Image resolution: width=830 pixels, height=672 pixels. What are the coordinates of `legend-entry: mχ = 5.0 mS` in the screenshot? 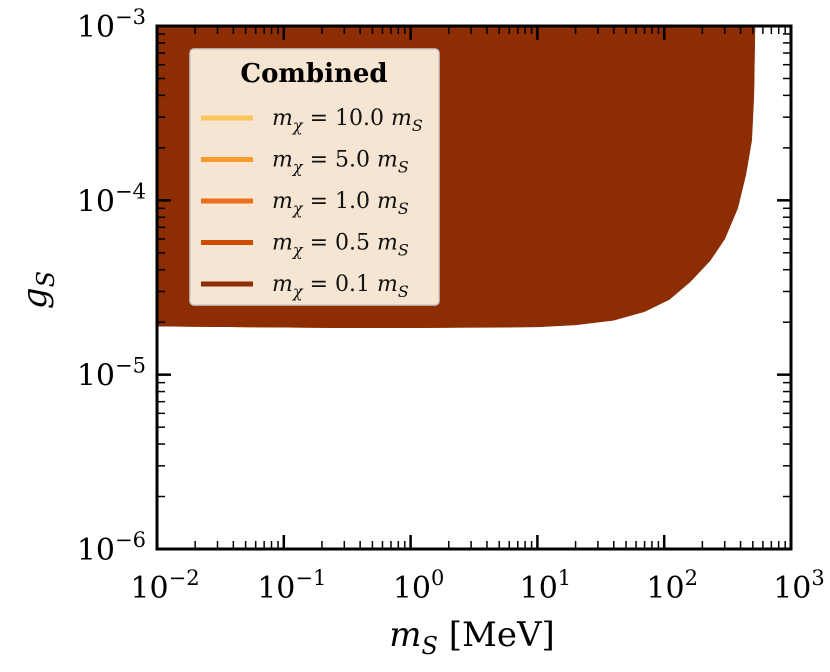 It's located at (305, 162).